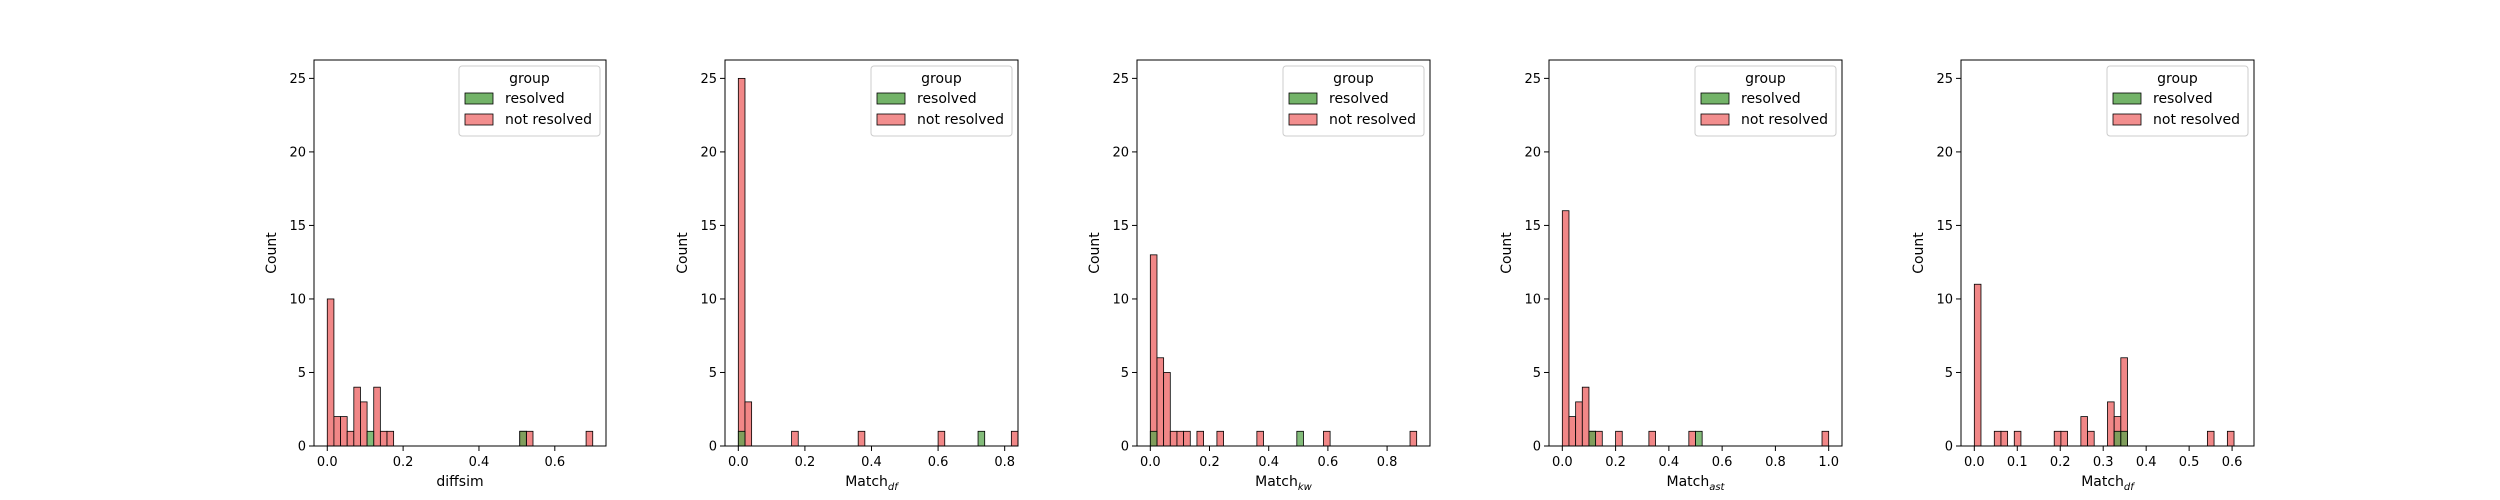 The height and width of the screenshot is (500, 2500). I want to click on x-axis-label: Matchdf, so click(2108, 483).